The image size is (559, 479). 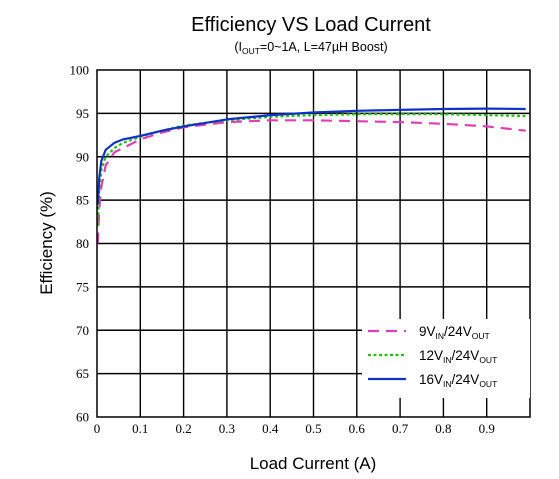 What do you see at coordinates (80, 70) in the screenshot?
I see `y-tick-label: 100` at bounding box center [80, 70].